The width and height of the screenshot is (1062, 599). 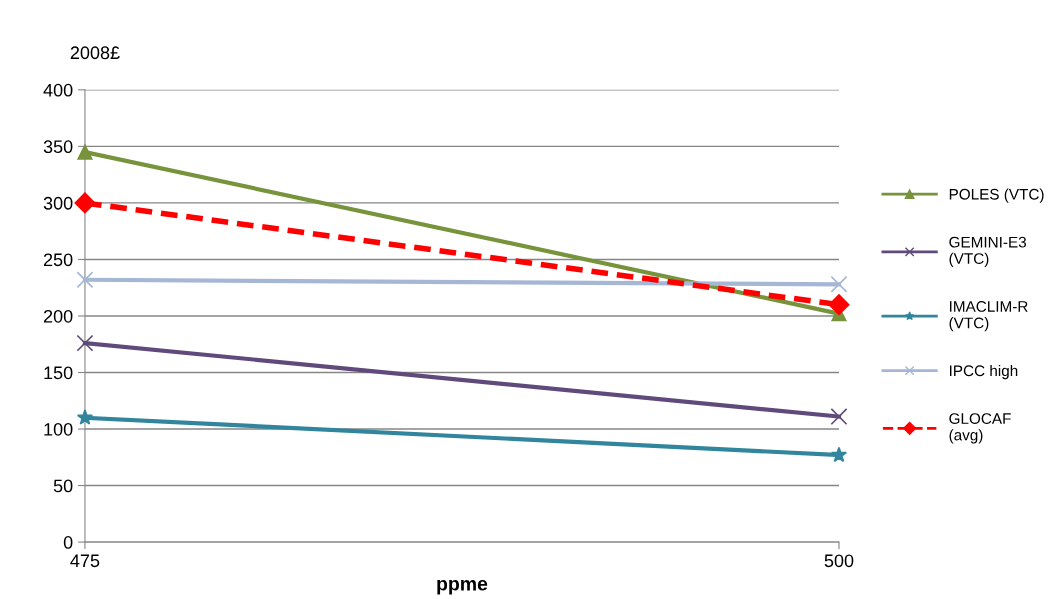 What do you see at coordinates (63, 486) in the screenshot?
I see `y-tick-label: 50` at bounding box center [63, 486].